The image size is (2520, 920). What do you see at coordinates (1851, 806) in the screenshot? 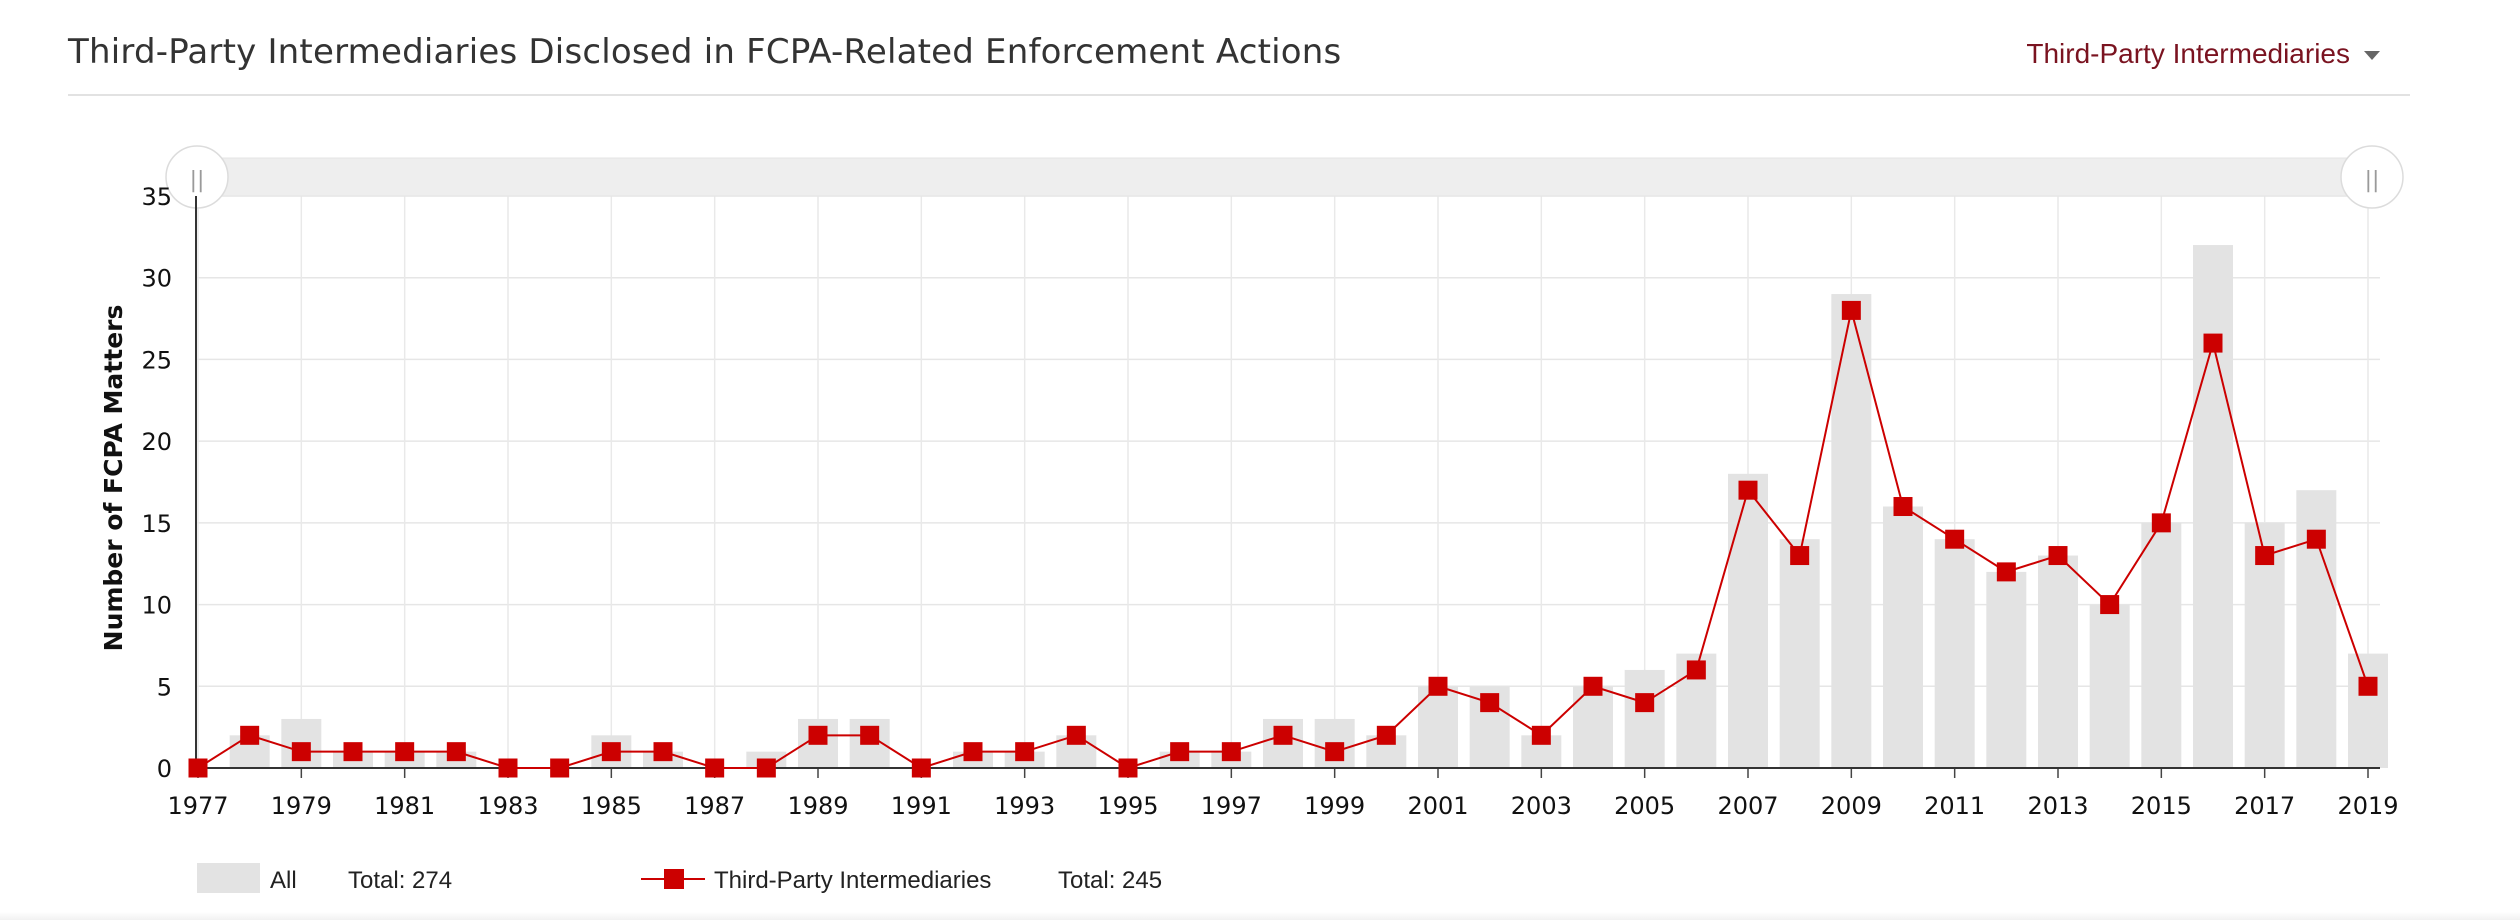
I see `x-tick-label: 2009` at bounding box center [1851, 806].